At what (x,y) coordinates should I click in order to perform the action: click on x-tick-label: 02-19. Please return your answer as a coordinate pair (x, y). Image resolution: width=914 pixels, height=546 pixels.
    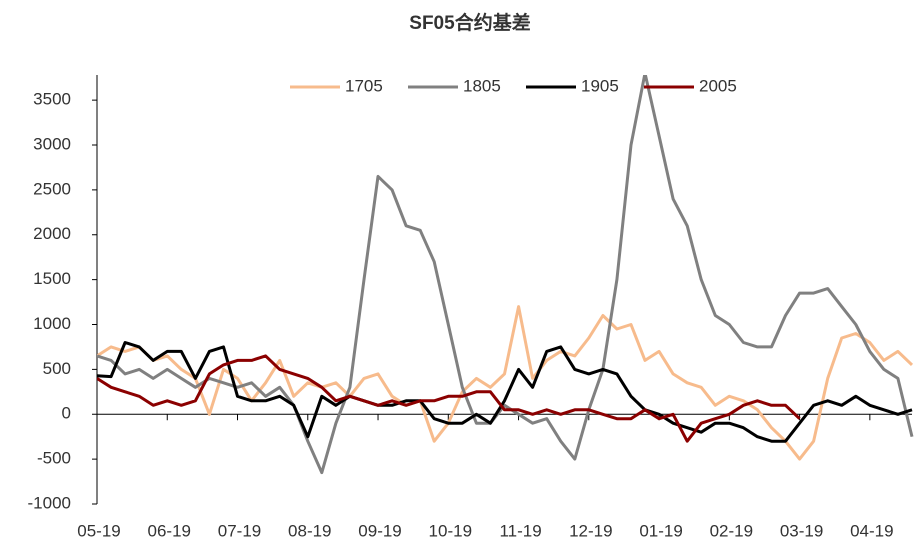
    Looking at the image, I should click on (731, 530).